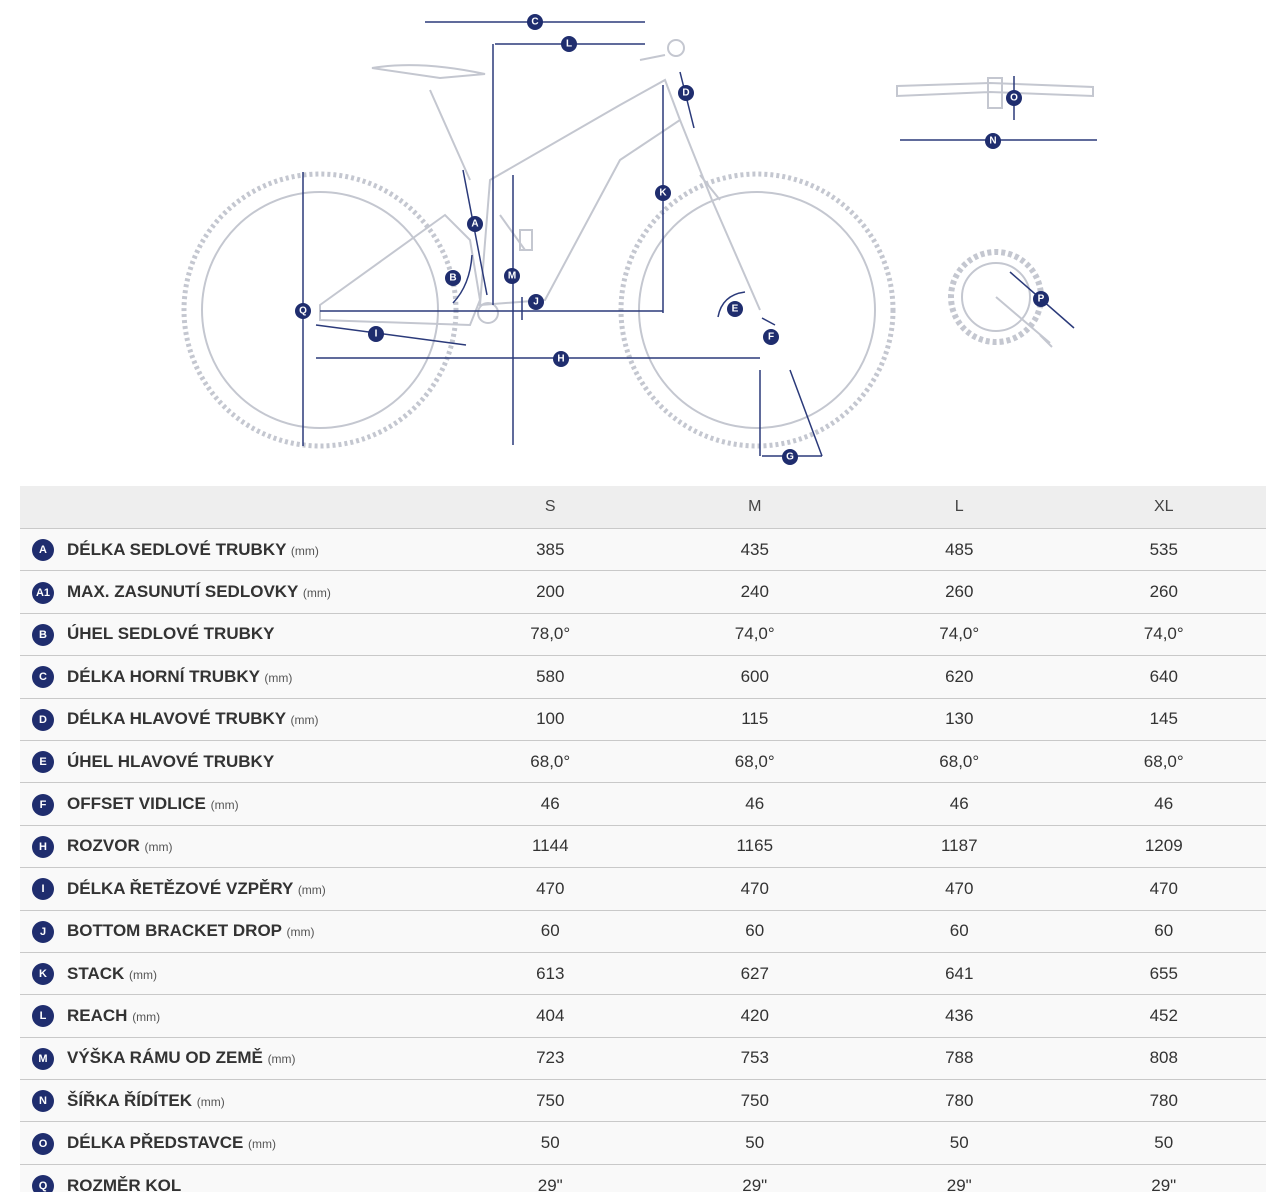 The image size is (1280, 1192). What do you see at coordinates (136, 804) in the screenshot?
I see `name-text: OFFSET VIDLICE` at bounding box center [136, 804].